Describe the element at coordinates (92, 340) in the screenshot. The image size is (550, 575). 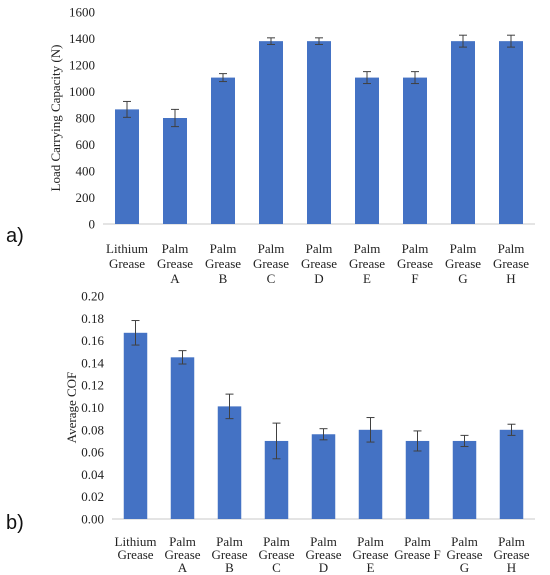
I see `panel-1-y-tick-label: 0.16` at that location.